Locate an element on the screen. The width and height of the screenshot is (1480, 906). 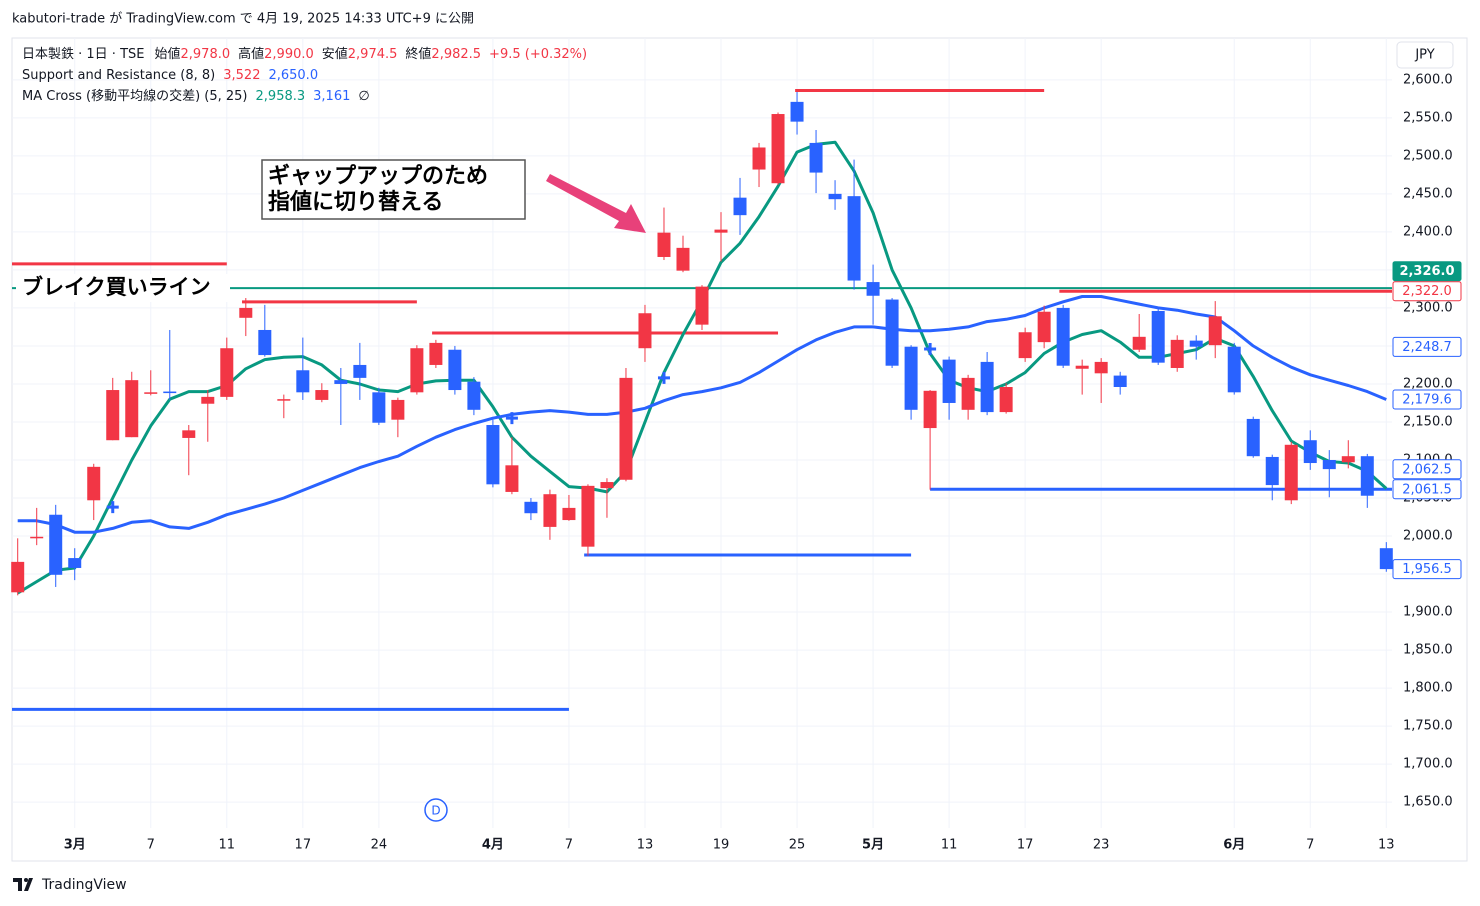
ohlc-value: 2,974.5 is located at coordinates (373, 54).